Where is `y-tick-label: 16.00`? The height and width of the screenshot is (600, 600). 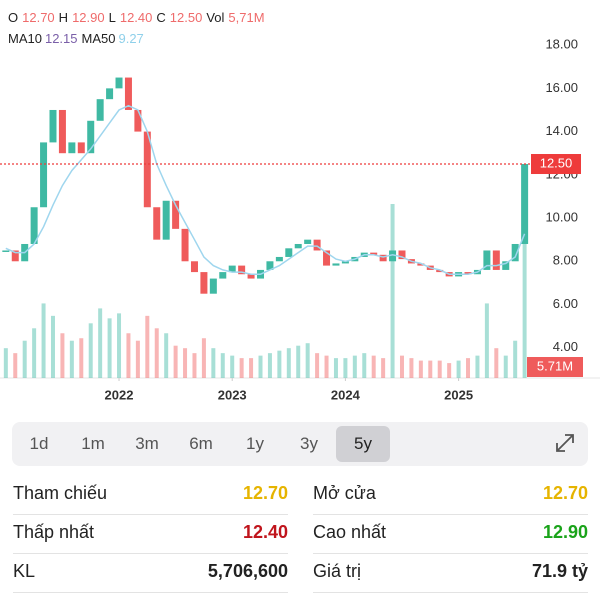
y-tick-label: 16.00 is located at coordinates (561, 87).